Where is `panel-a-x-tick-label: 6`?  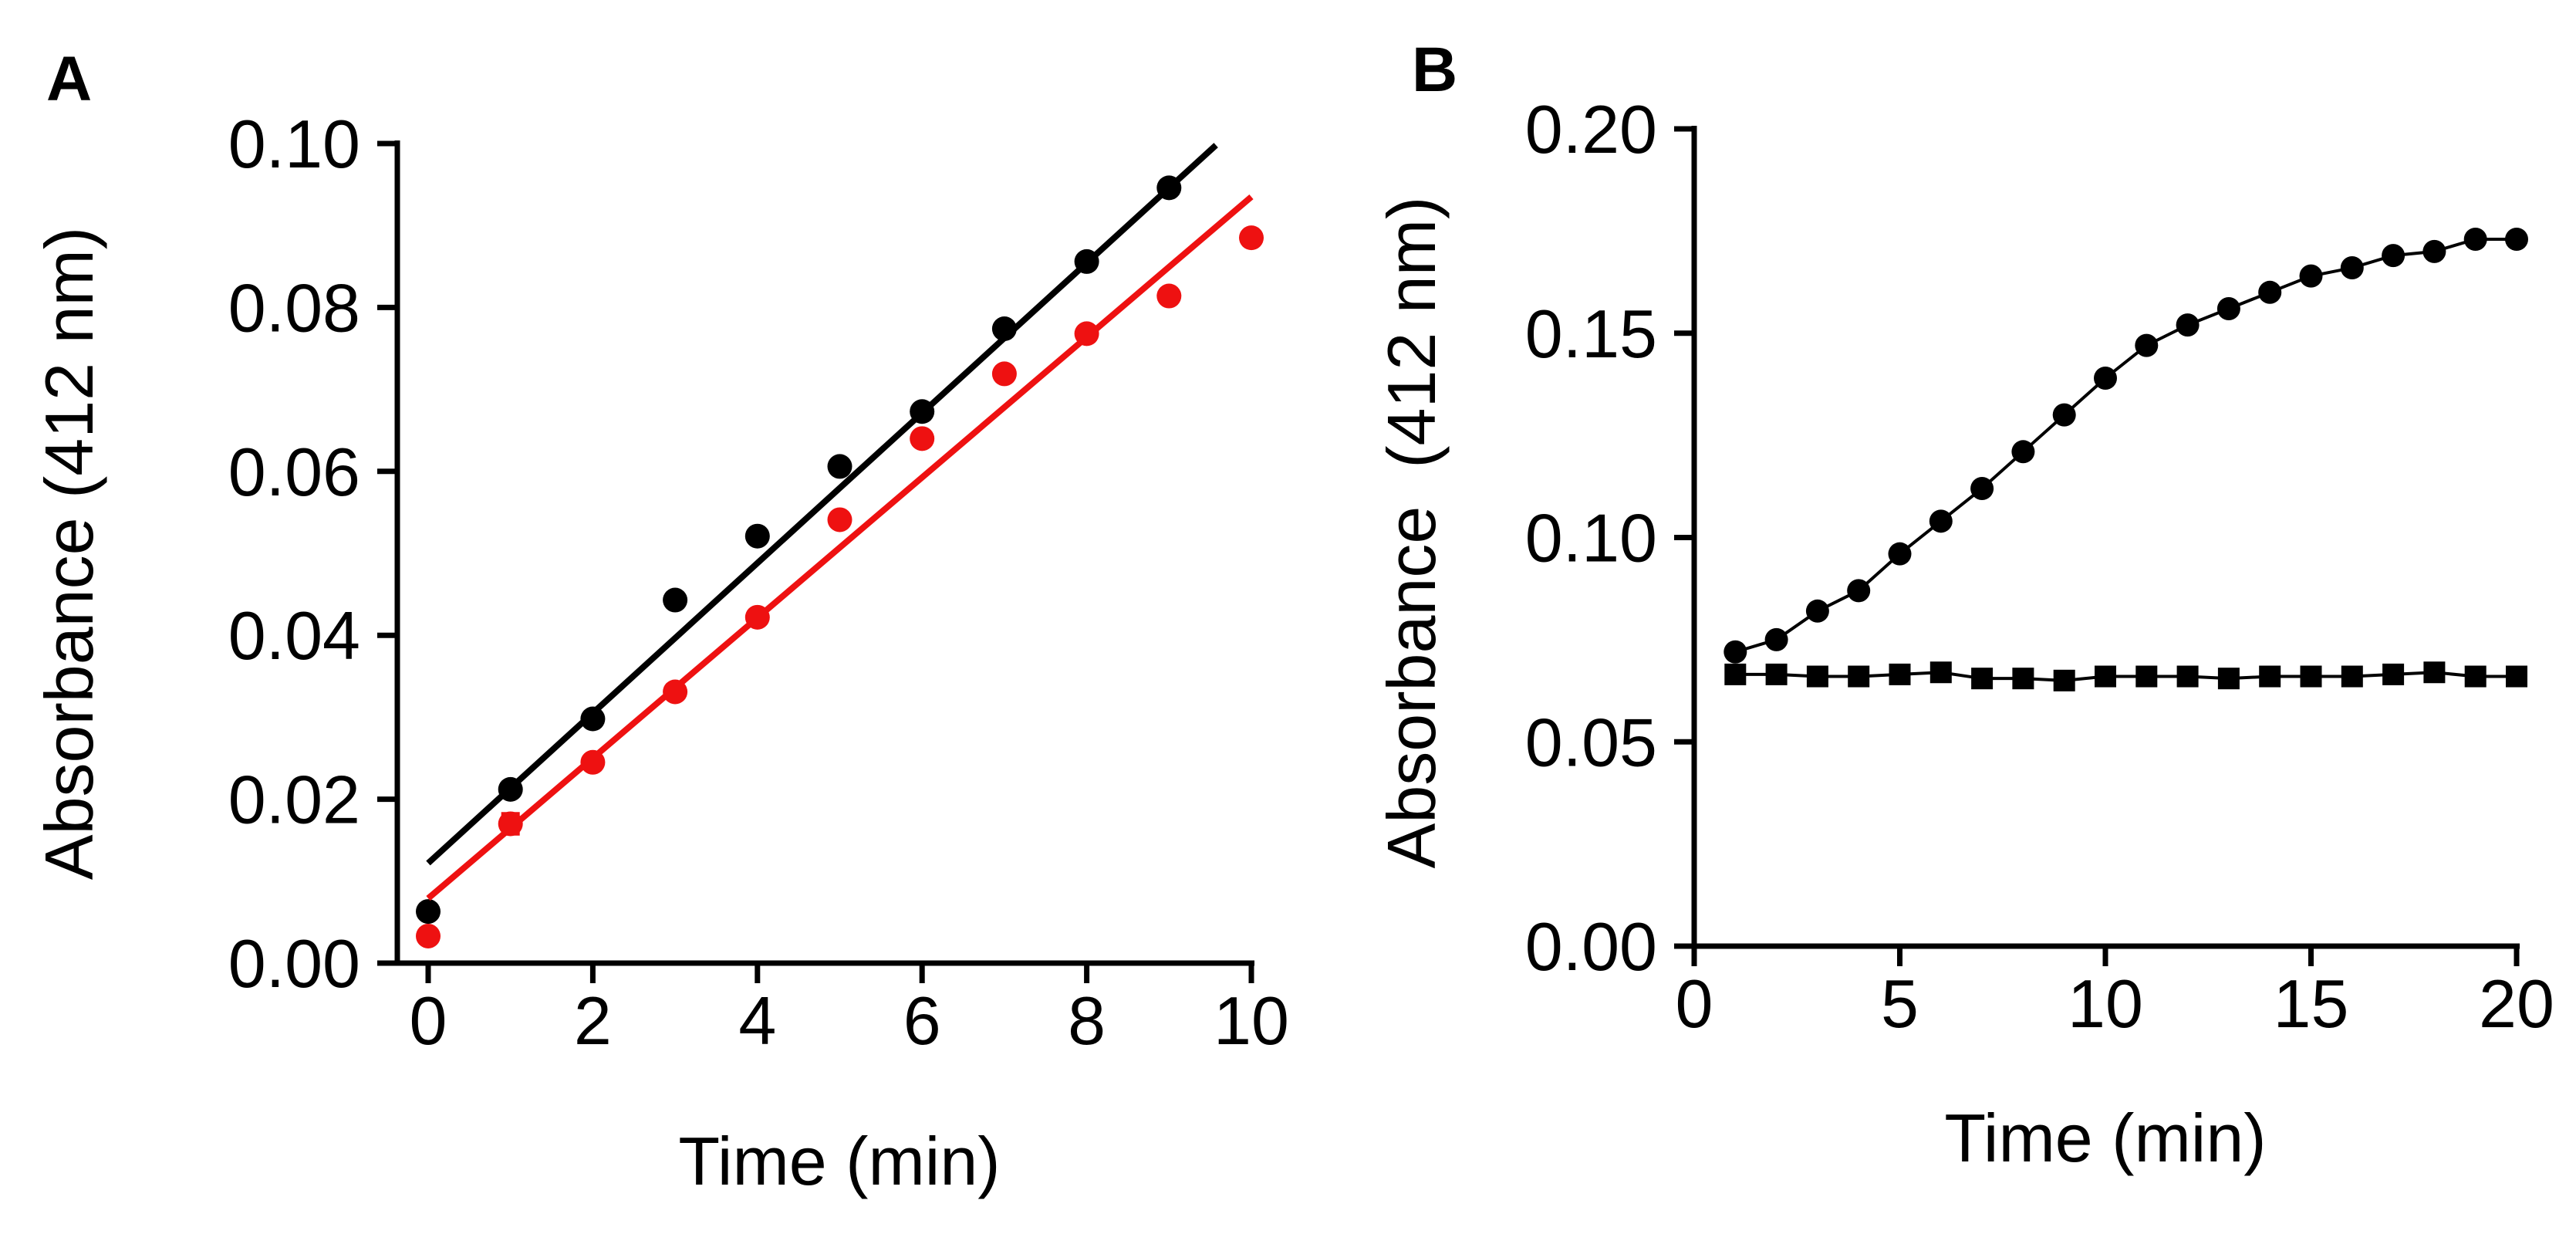 panel-a-x-tick-label: 6 is located at coordinates (922, 1020).